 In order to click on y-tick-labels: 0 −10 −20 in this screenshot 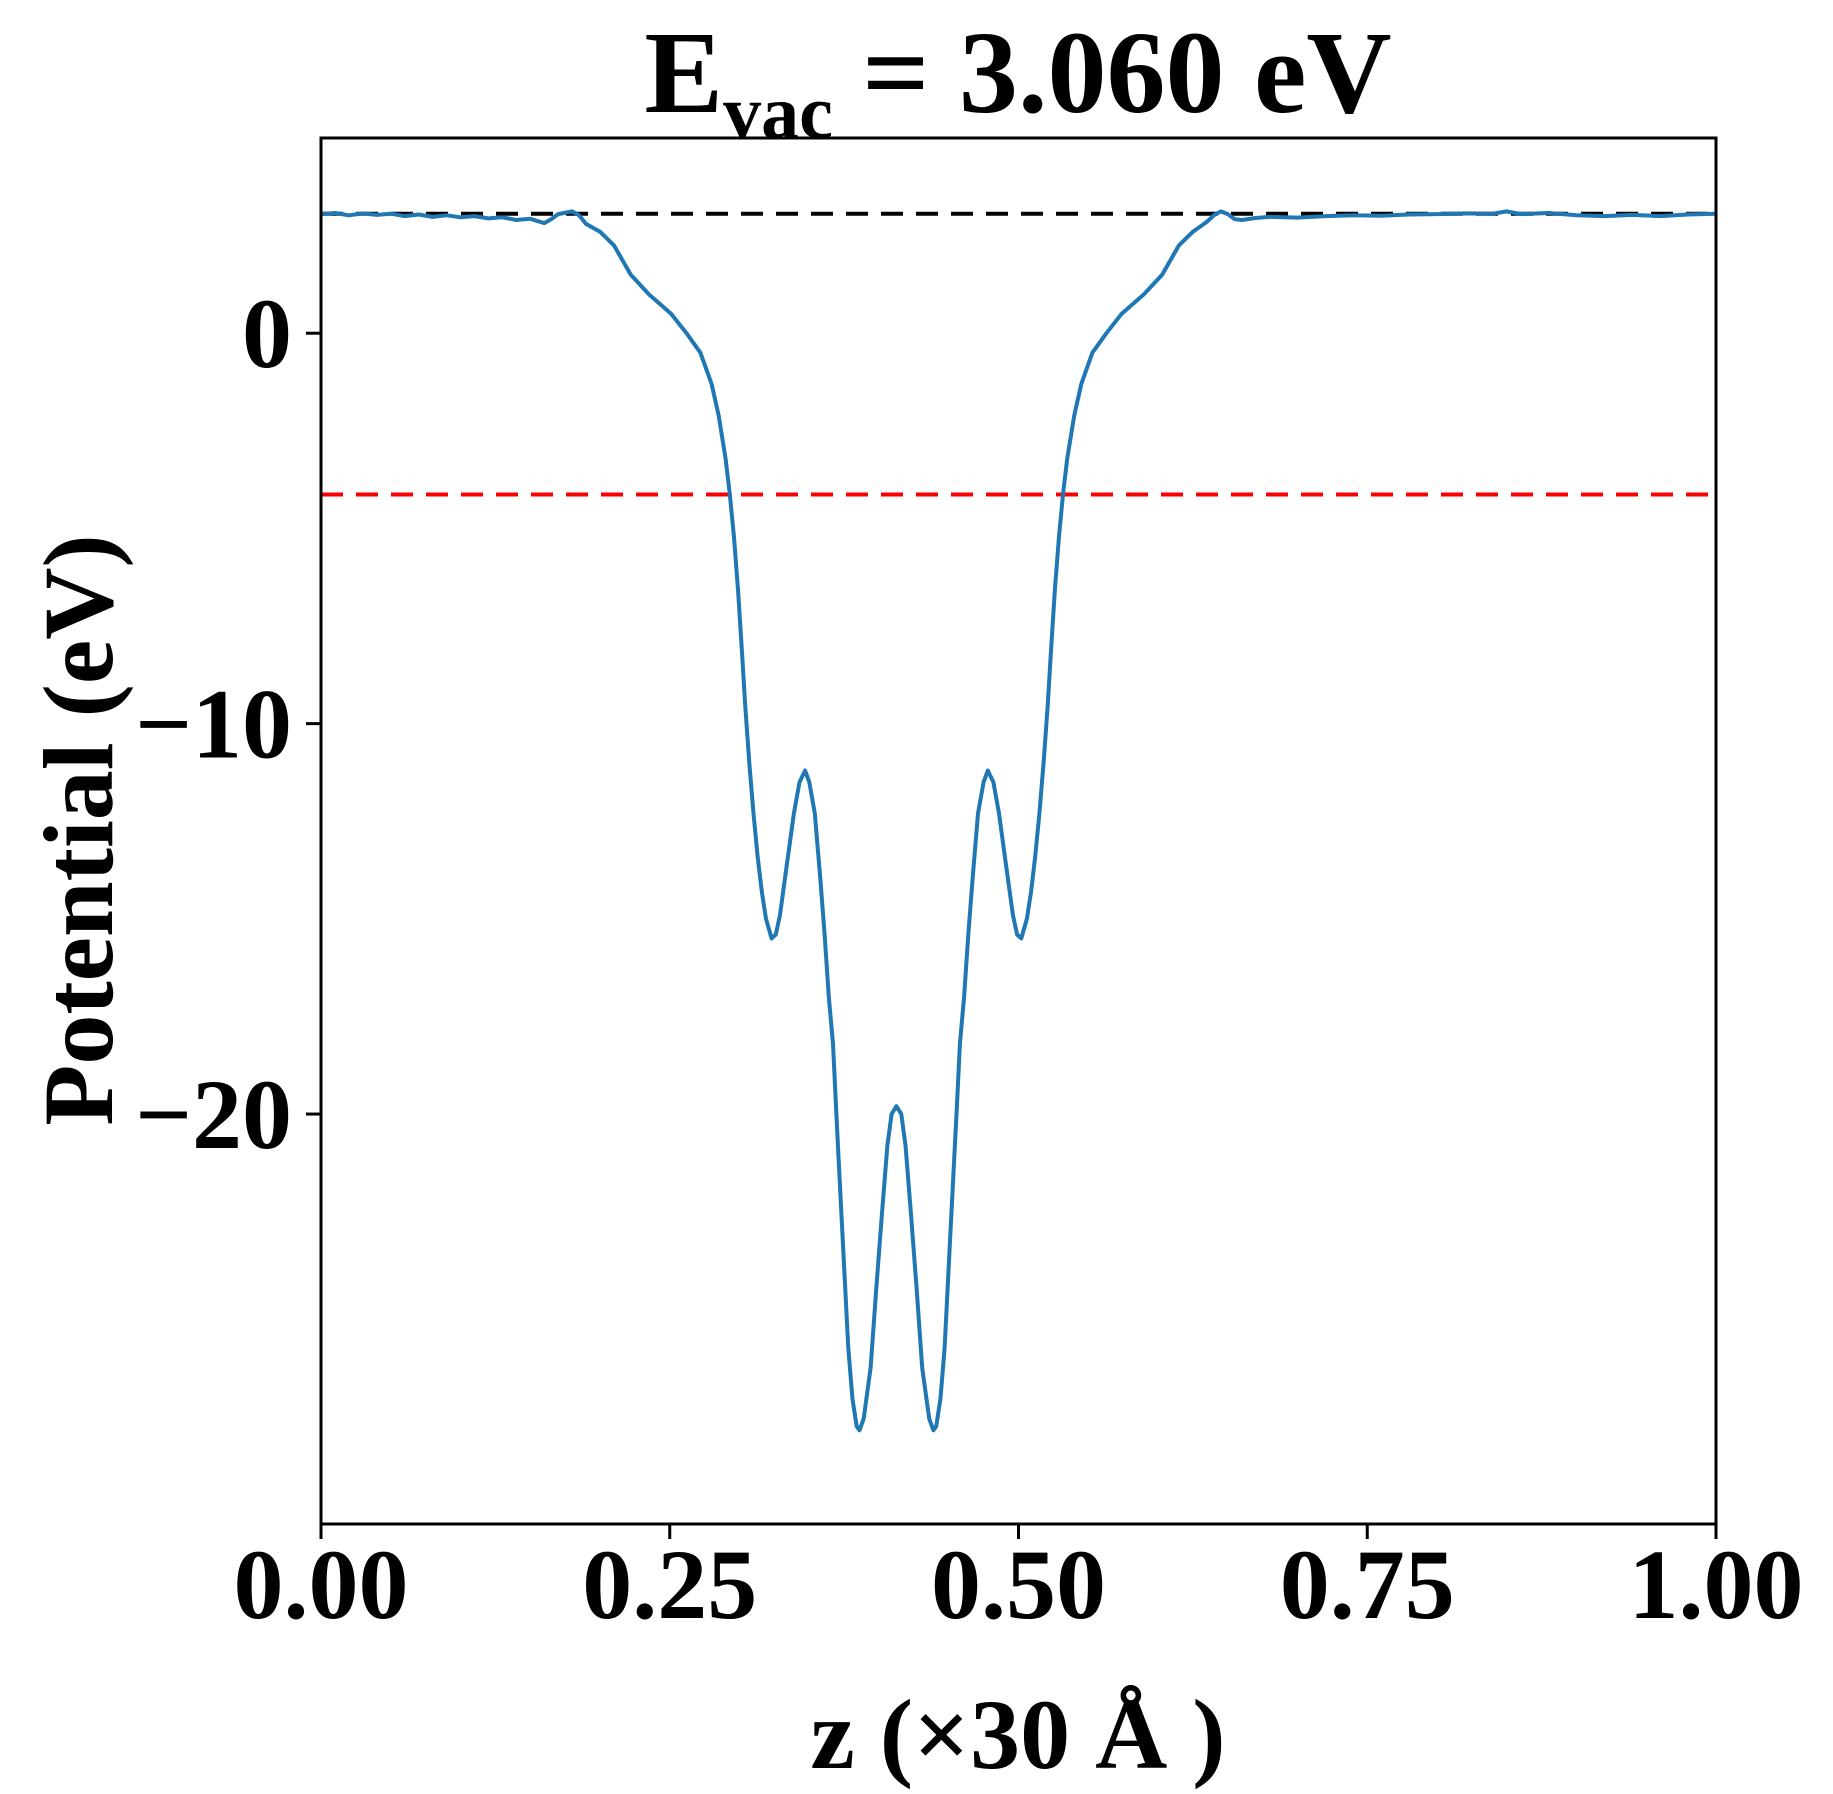, I will do `click(213, 724)`.